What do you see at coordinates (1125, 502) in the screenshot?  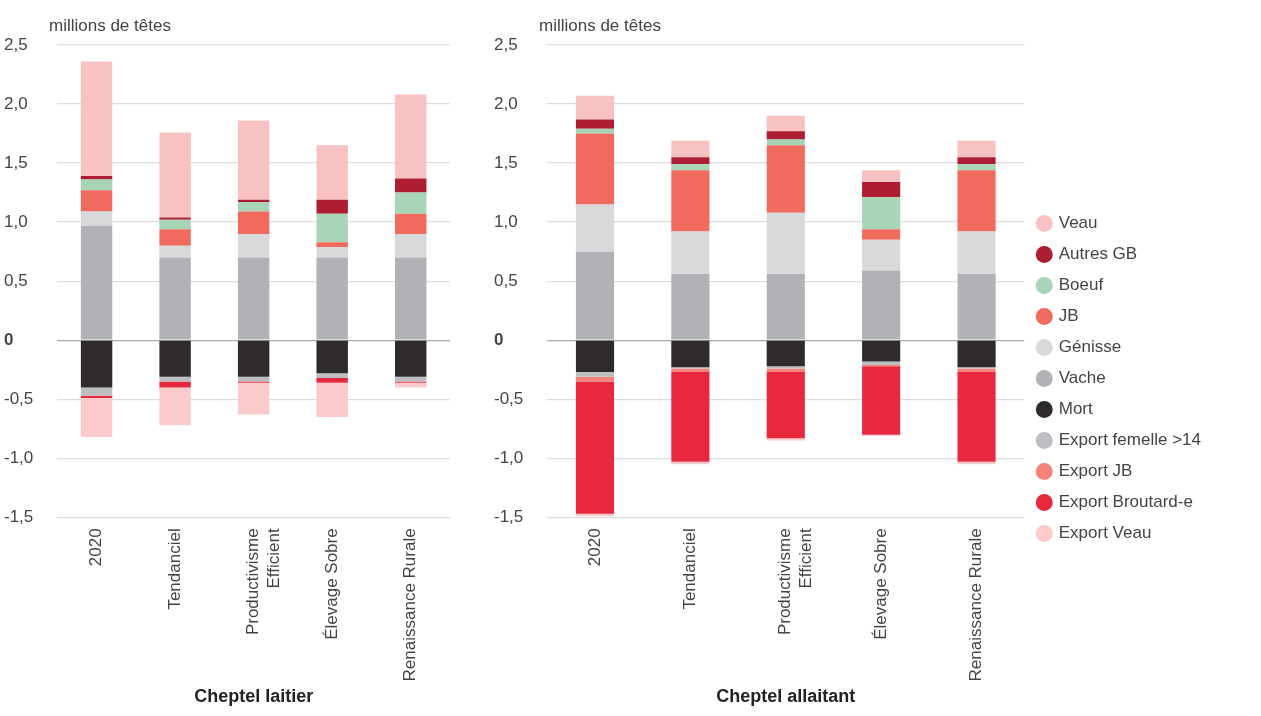 I see `legend-label: Export Broutard-e` at bounding box center [1125, 502].